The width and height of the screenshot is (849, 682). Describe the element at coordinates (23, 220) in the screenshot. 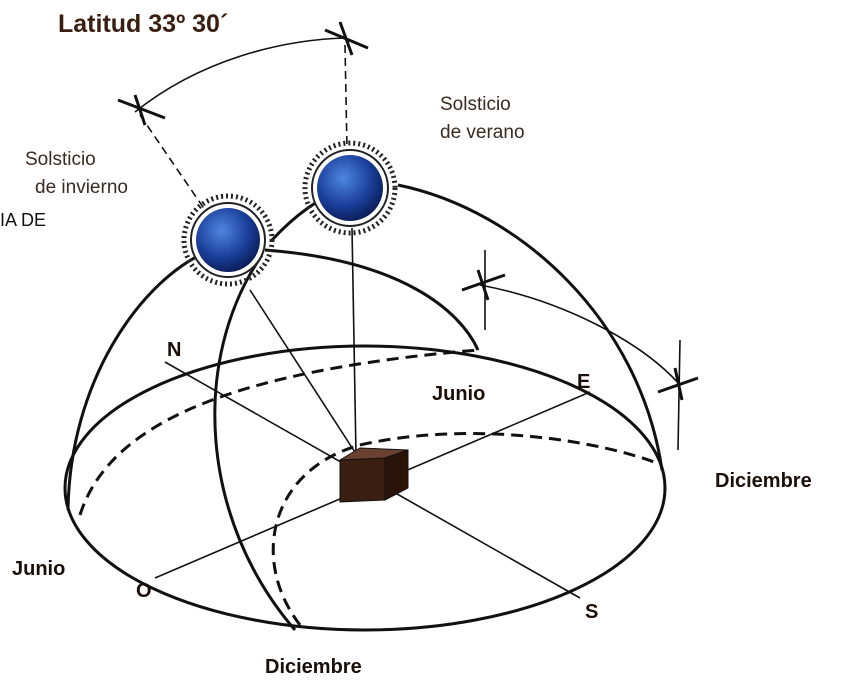

I see `fragment: IA DE` at that location.